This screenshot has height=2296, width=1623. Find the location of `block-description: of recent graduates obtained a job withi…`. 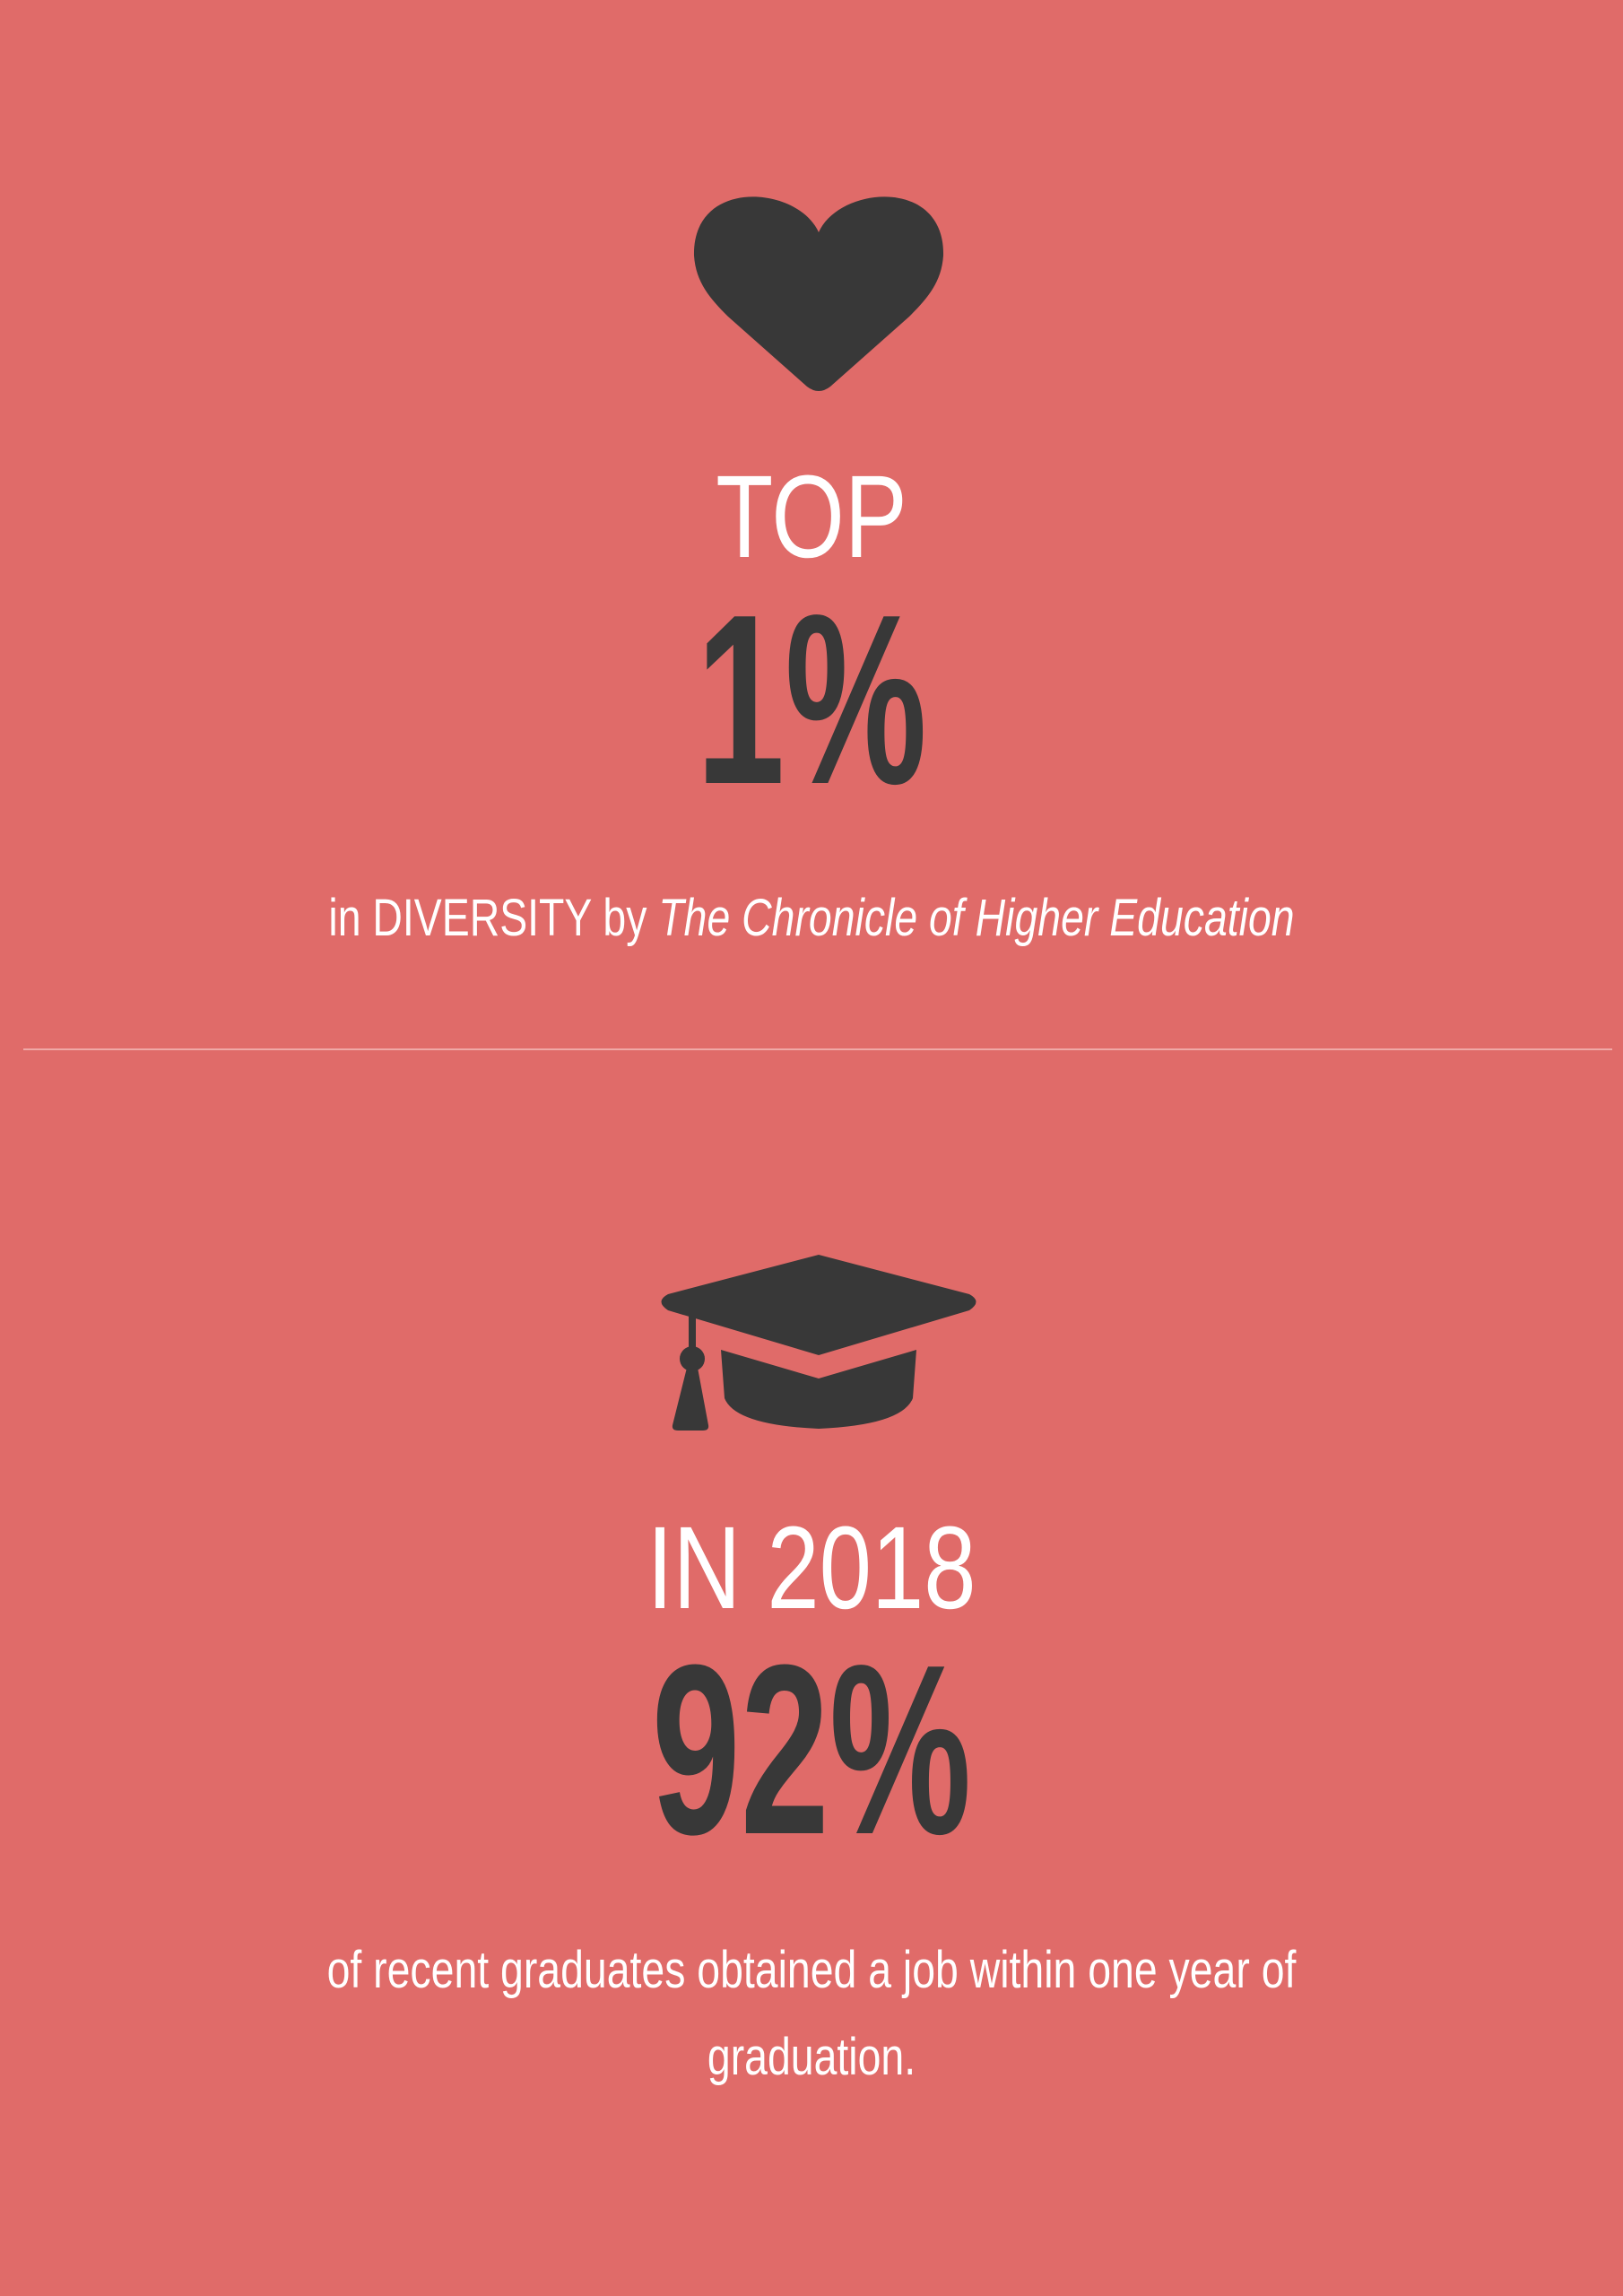

block-description: of recent graduates obtained a job withi… is located at coordinates (811, 2013).